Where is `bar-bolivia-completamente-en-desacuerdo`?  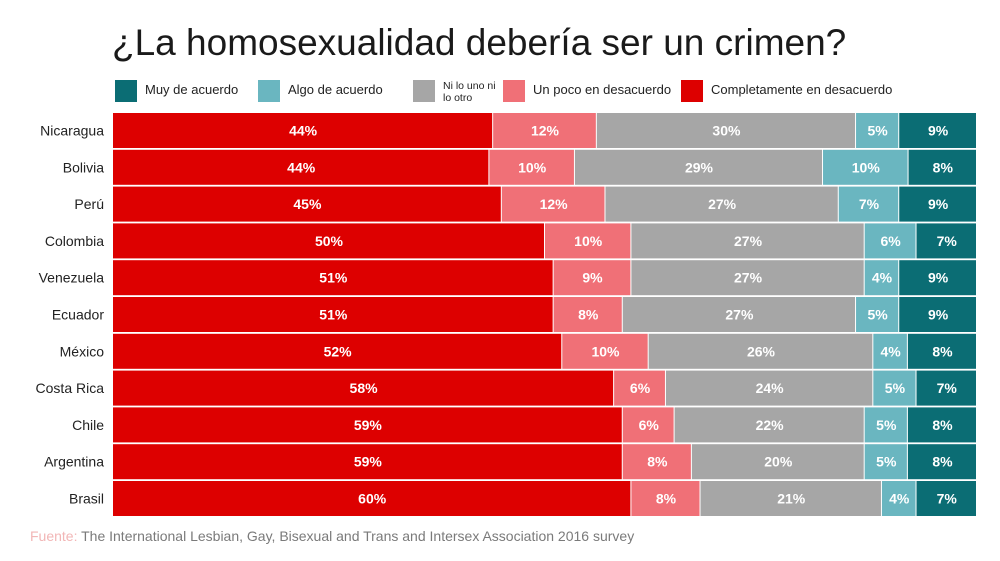 bar-bolivia-completamente-en-desacuerdo is located at coordinates (301, 167).